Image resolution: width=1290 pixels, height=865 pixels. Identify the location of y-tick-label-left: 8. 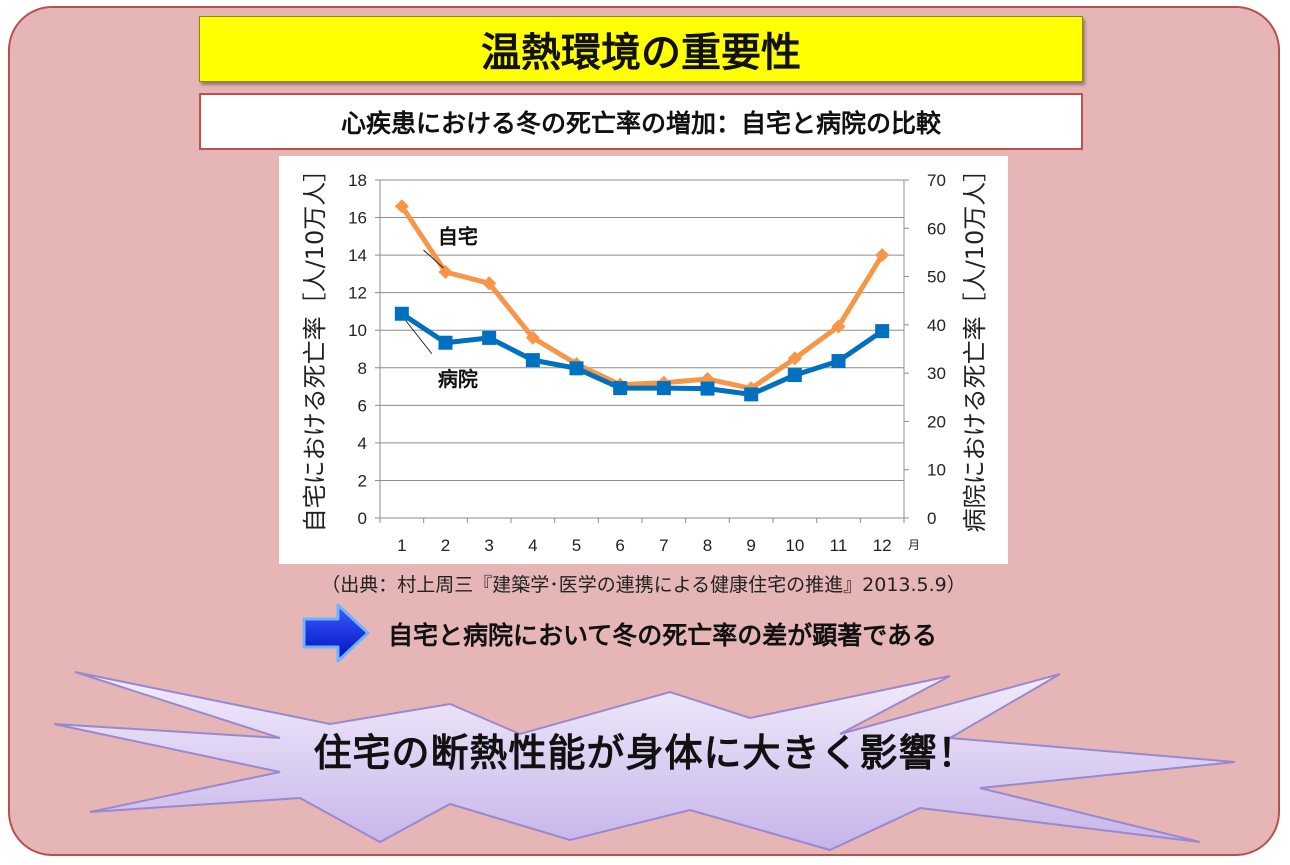
(362, 368).